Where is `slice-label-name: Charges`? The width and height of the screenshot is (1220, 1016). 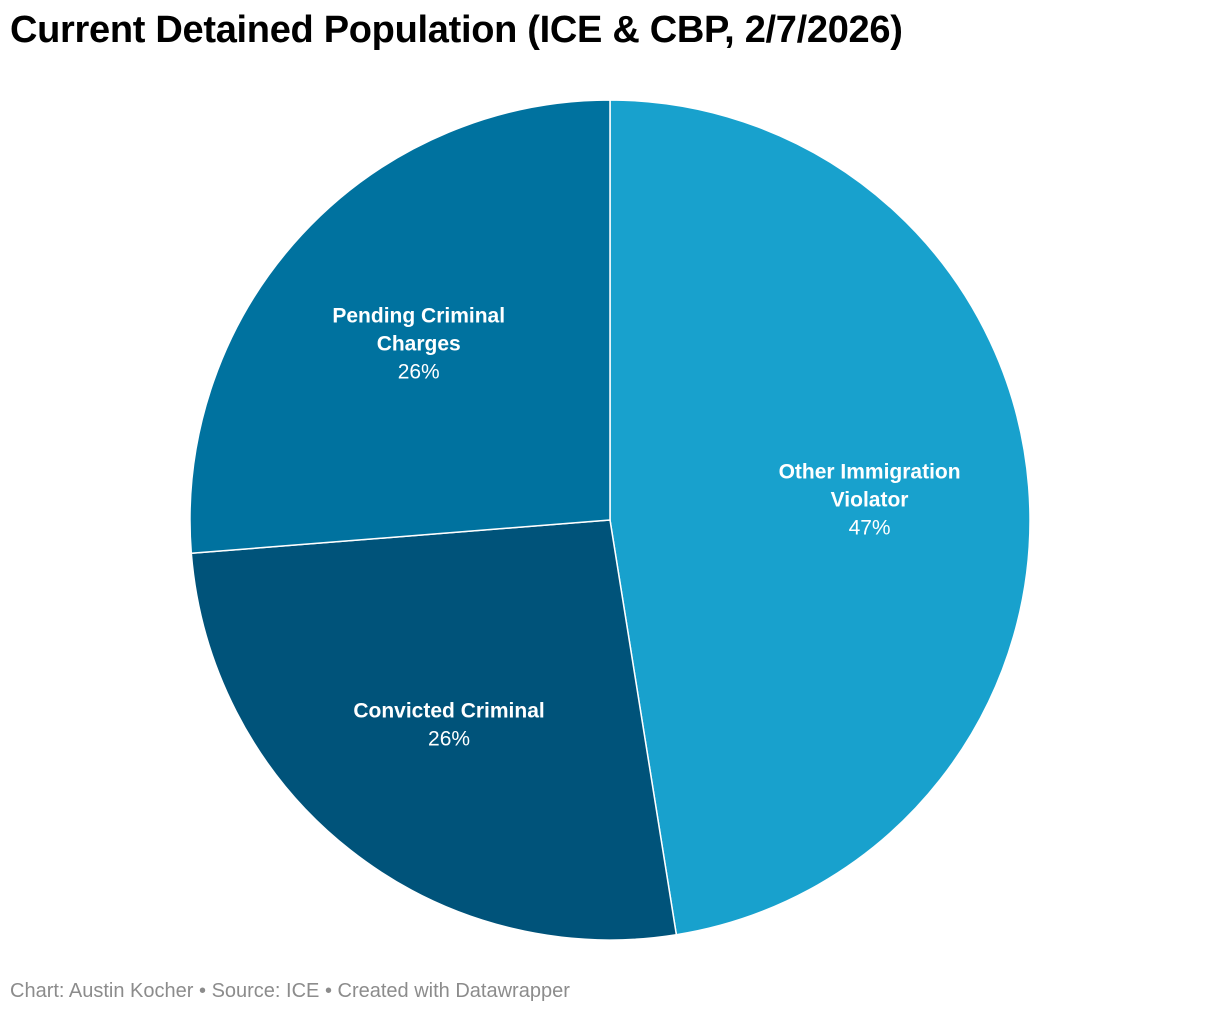
slice-label-name: Charges is located at coordinates (419, 343).